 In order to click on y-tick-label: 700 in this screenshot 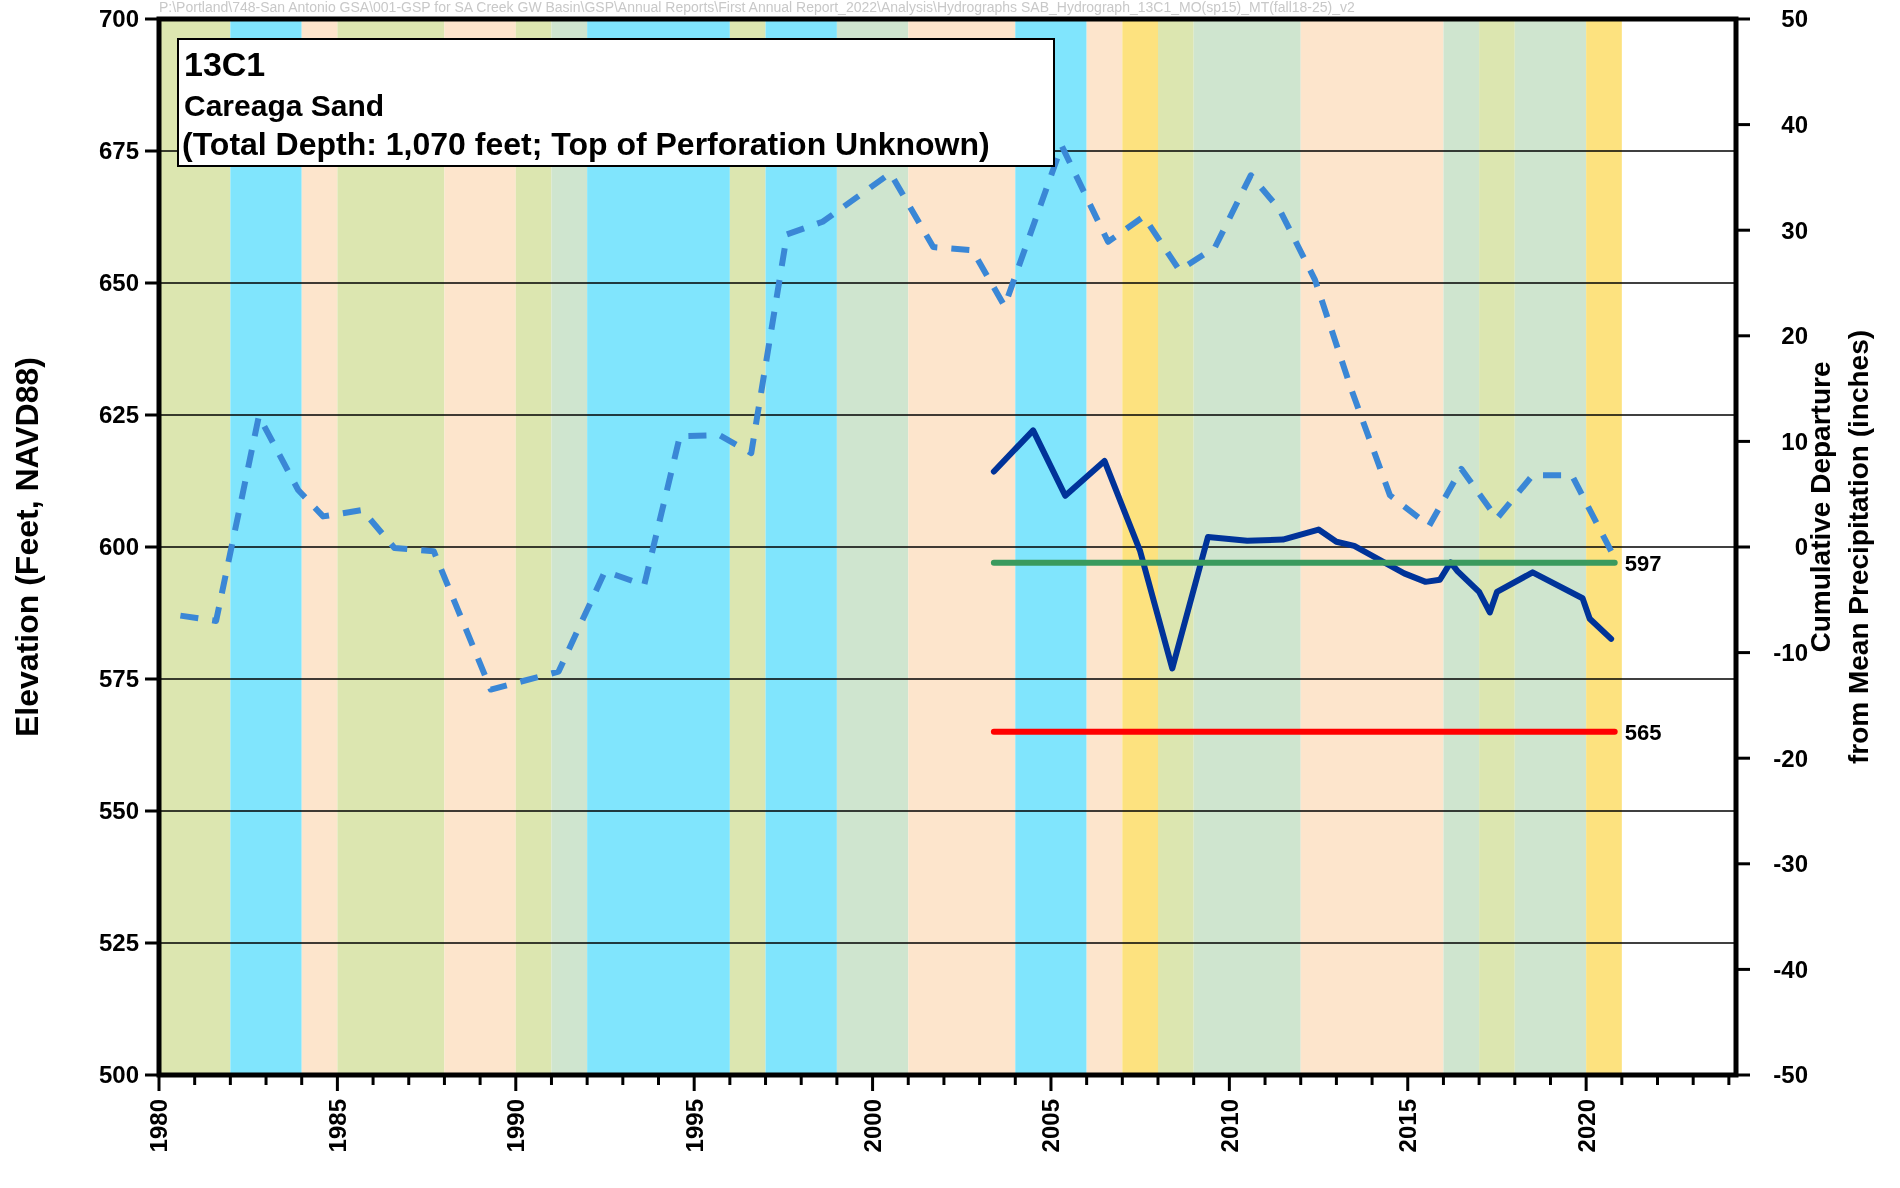, I will do `click(118, 19)`.